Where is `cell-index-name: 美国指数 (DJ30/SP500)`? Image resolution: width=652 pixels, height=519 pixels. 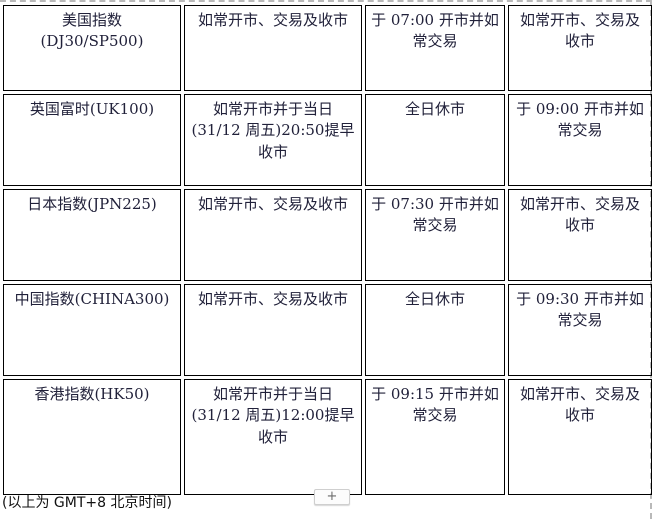
cell-index-name: 美国指数 (DJ30/SP500) is located at coordinates (92, 48).